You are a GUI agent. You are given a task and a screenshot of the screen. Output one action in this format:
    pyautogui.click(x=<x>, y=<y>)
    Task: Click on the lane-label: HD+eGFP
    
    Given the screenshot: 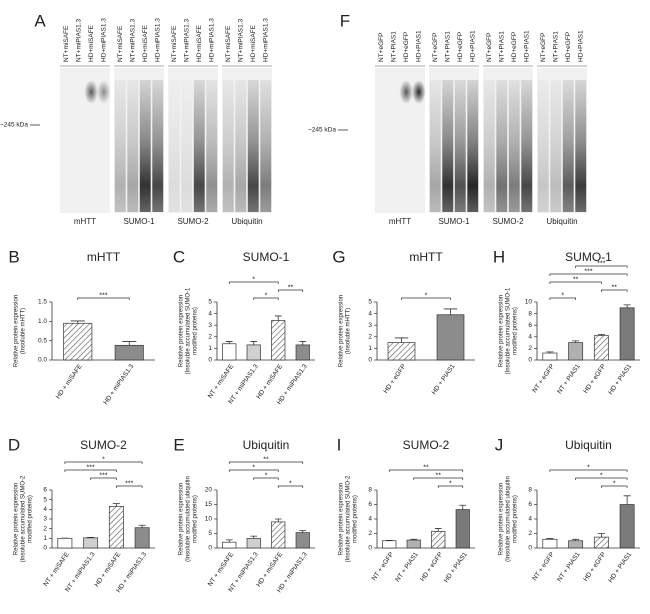 What is the action you would take?
    pyautogui.click(x=460, y=47)
    